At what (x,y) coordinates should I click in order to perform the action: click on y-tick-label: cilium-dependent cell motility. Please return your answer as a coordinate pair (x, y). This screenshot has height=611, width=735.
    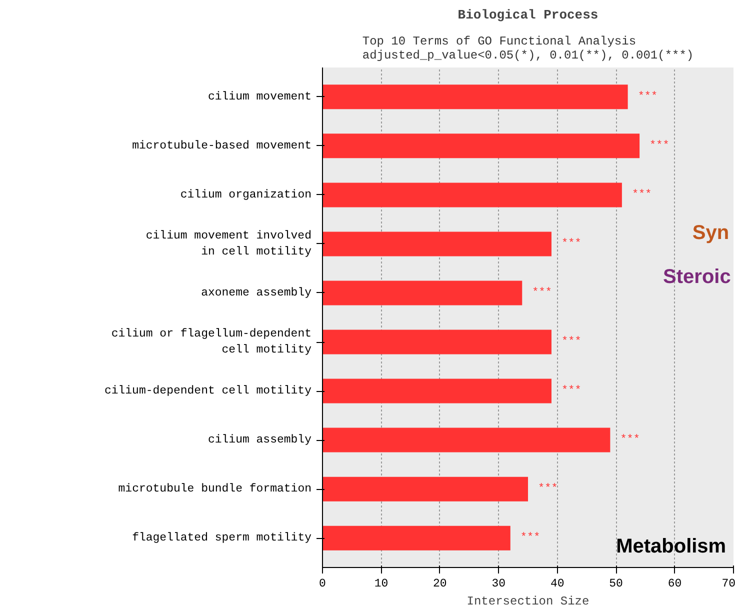
    Looking at the image, I should click on (208, 391).